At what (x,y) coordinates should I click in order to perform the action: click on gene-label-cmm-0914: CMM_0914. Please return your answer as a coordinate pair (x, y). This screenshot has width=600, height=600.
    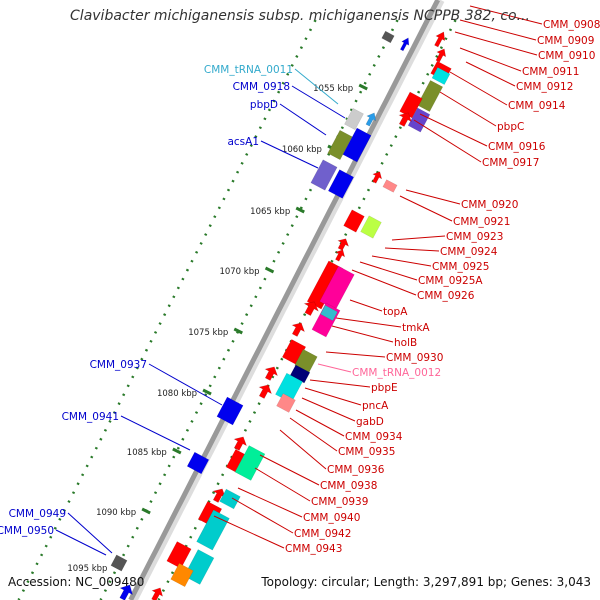
    Looking at the image, I should click on (537, 106).